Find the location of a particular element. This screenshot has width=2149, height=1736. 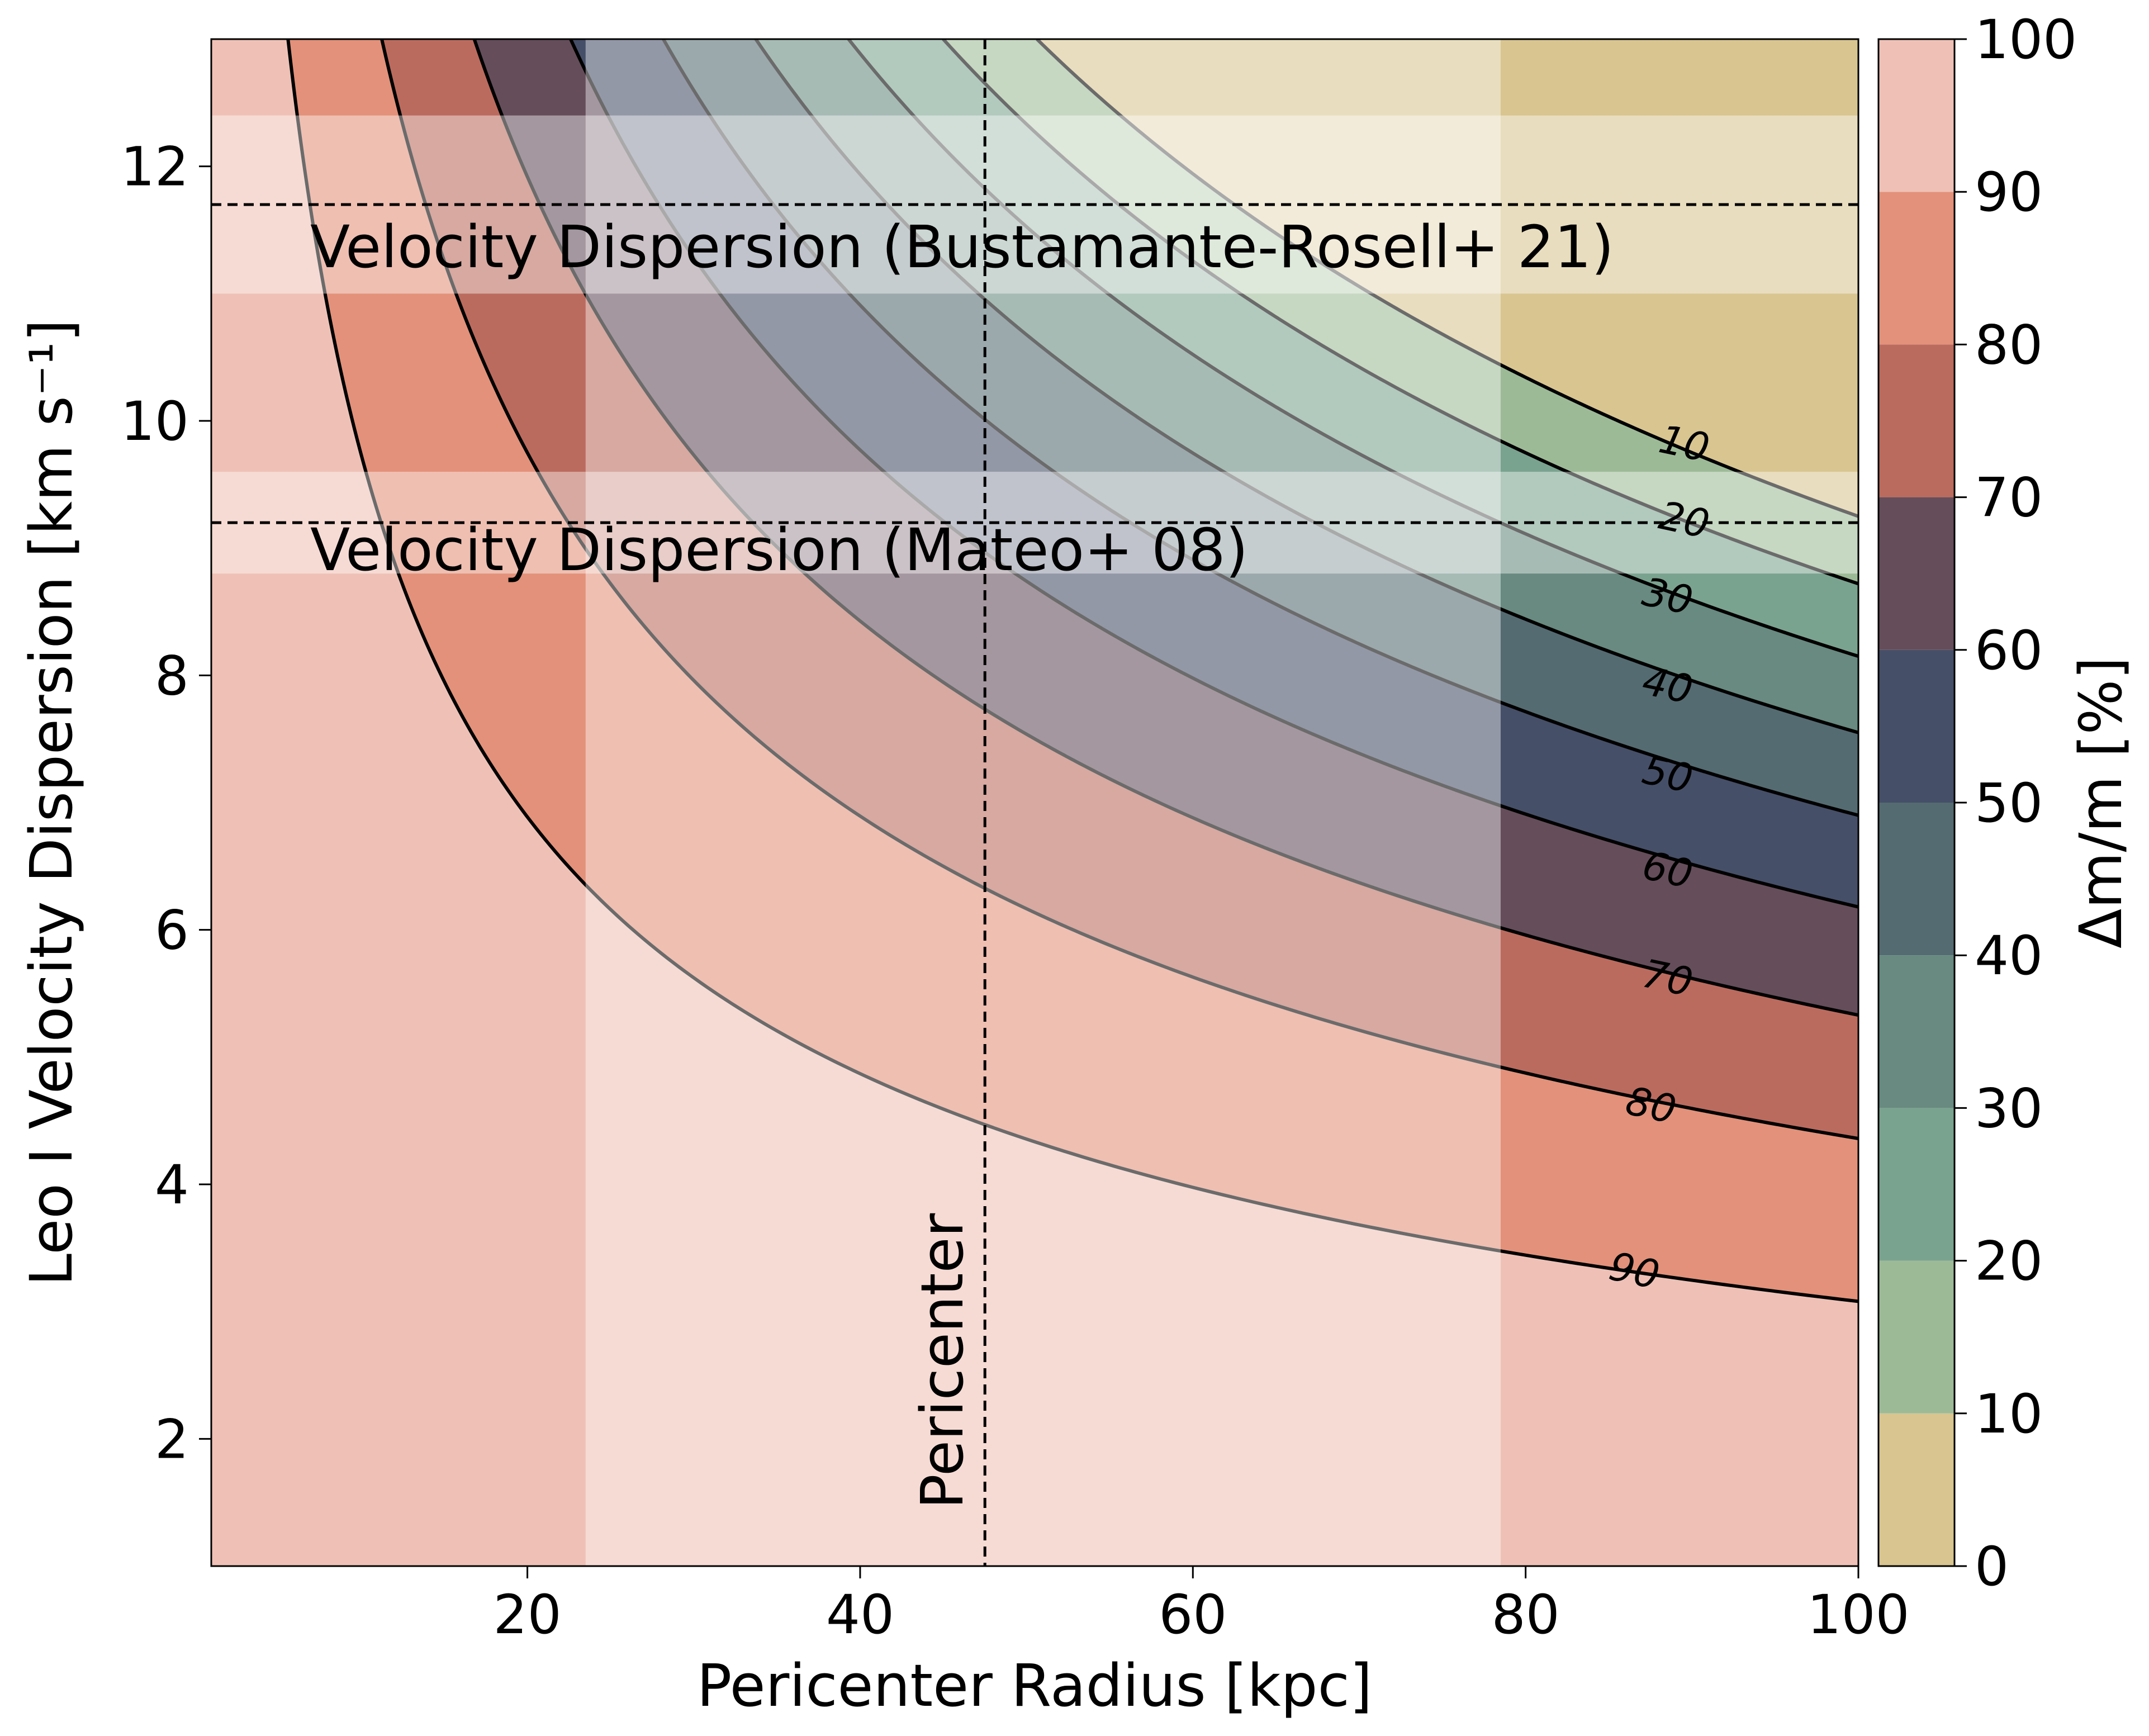

contour-label-80: 80 is located at coordinates (1651, 1105).